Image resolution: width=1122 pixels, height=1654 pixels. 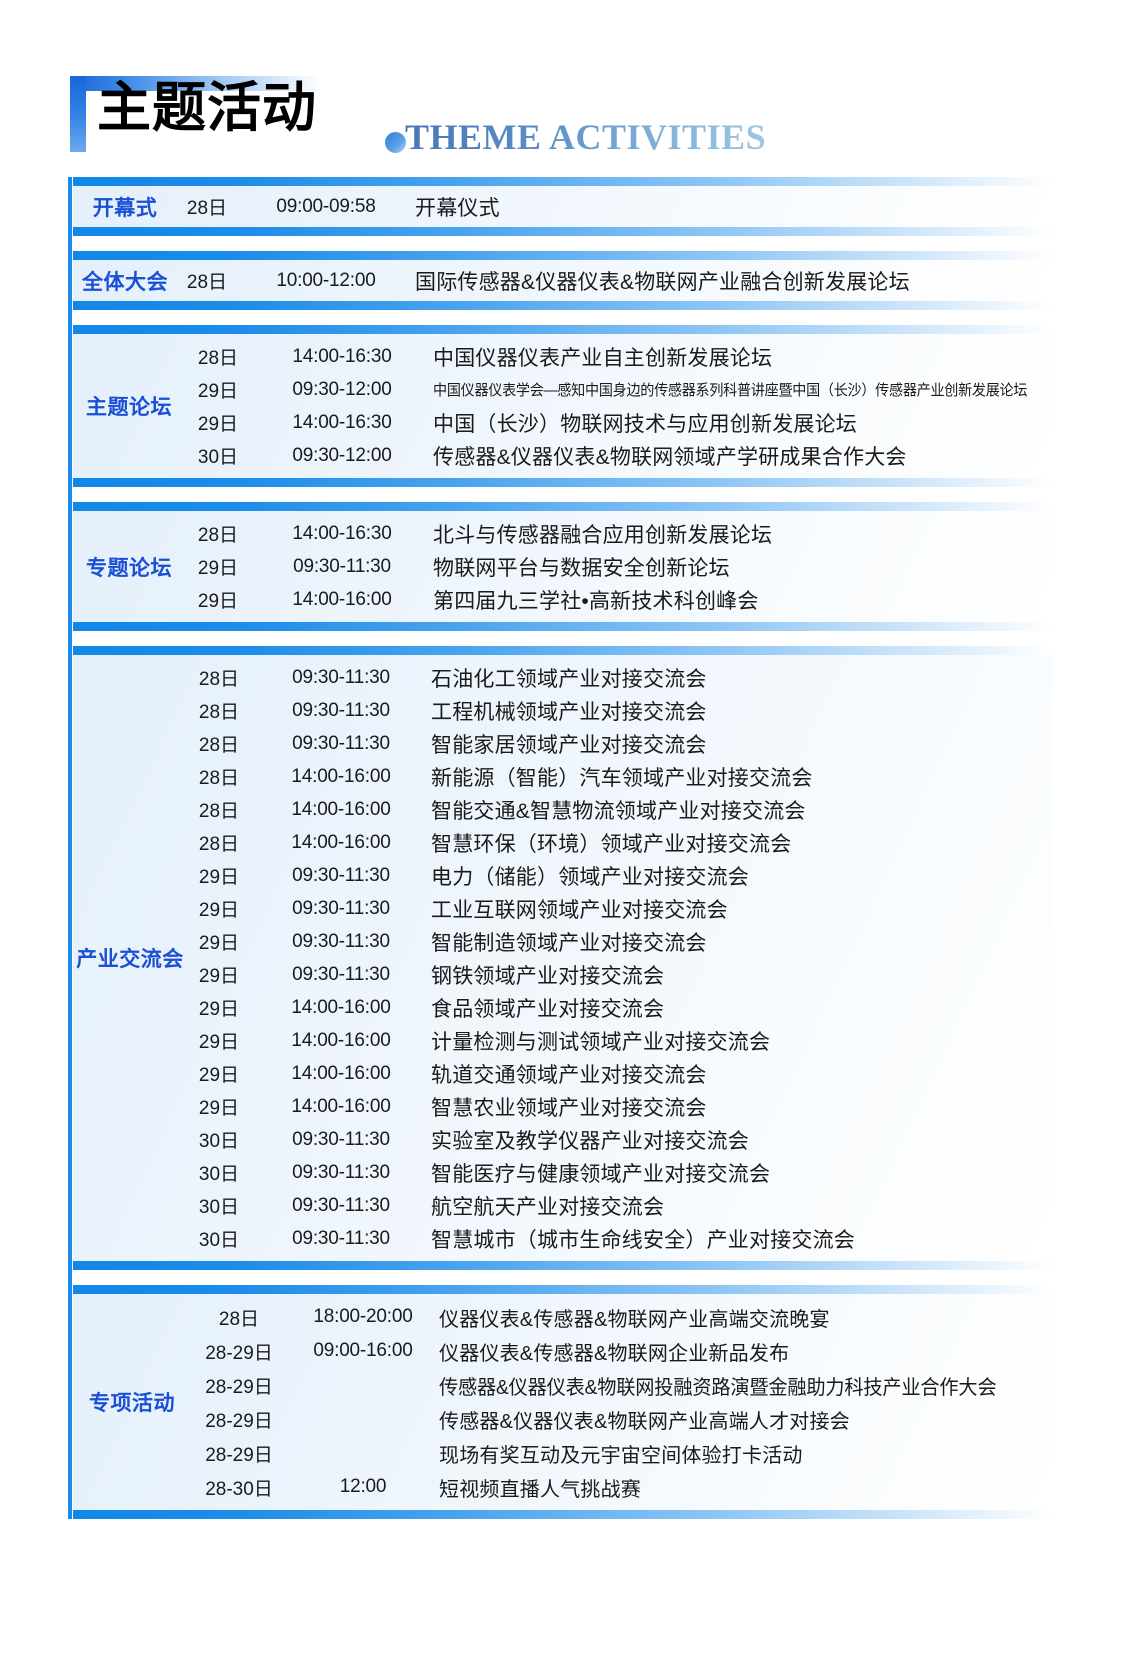 What do you see at coordinates (620, 1040) in the screenshot?
I see `schedule-row: 29日 14:00-16:00 计量检测与测试领域产业对接交流会` at bounding box center [620, 1040].